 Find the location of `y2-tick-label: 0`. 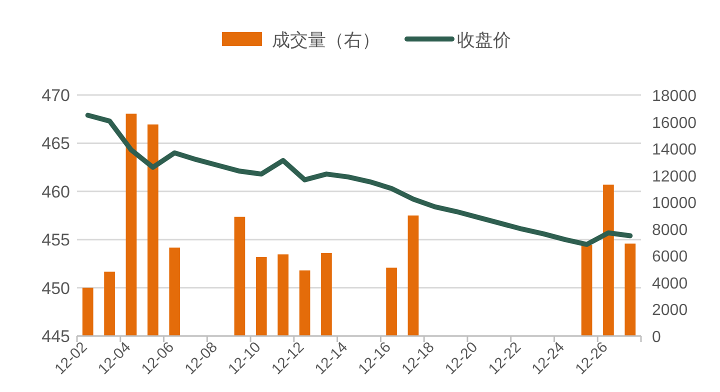

y2-tick-label: 0 is located at coordinates (656, 337).